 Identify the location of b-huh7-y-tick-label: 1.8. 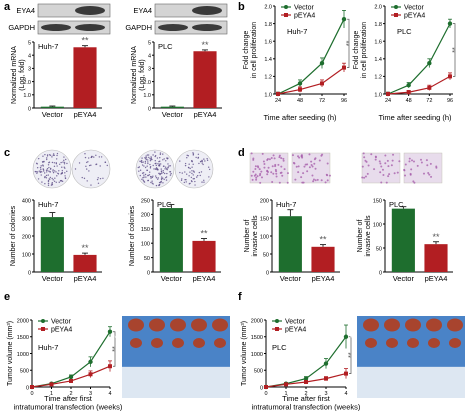
(268, 25).